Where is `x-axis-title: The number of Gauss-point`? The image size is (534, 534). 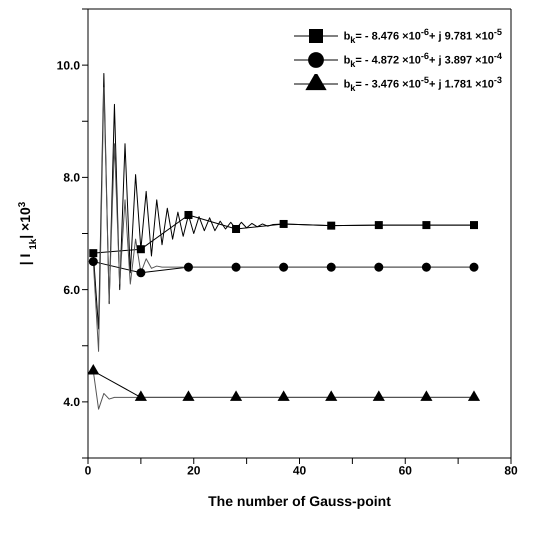
x-axis-title: The number of Gauss-point is located at coordinates (300, 501).